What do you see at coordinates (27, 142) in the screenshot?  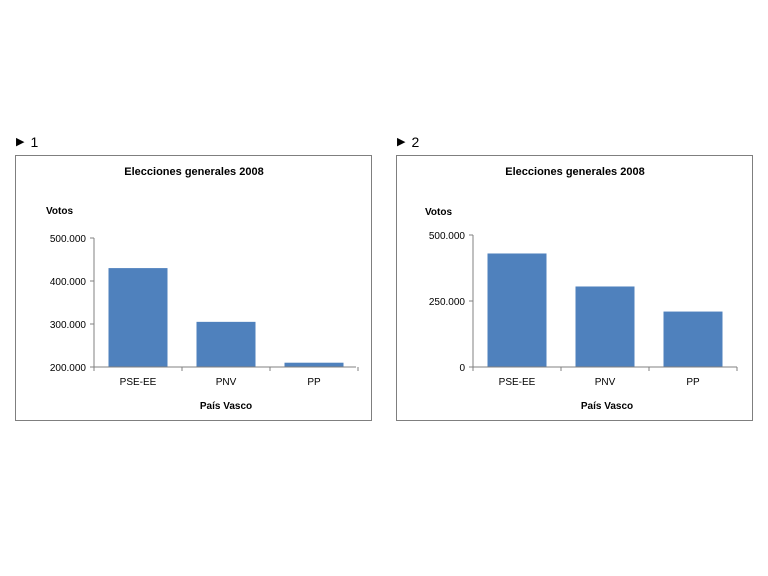 I see `panel-label-1: ▶ 1` at bounding box center [27, 142].